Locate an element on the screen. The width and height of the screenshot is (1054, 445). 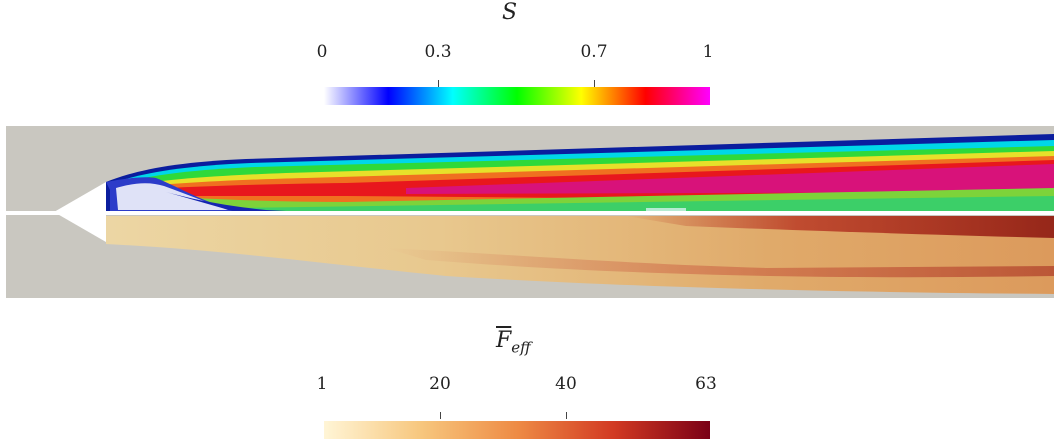
top-legend-title: S is located at coordinates (510, 12).